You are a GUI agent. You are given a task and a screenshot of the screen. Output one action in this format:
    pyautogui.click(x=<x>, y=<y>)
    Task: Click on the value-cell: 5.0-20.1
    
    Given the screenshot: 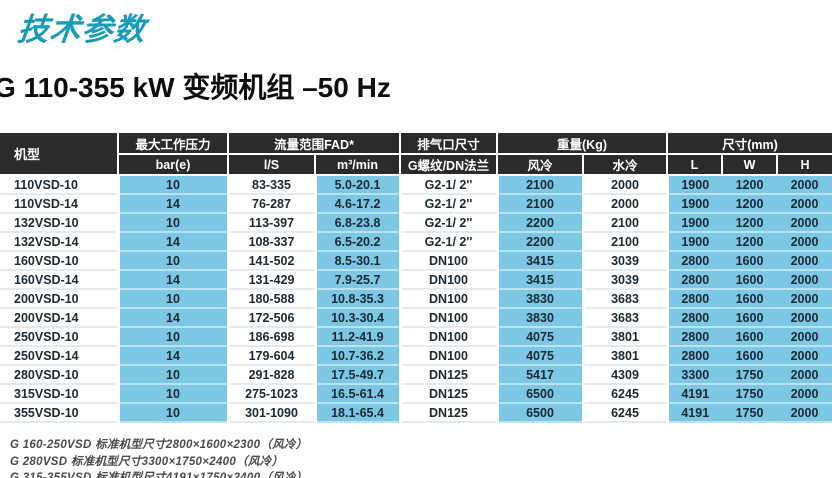 What is the action you would take?
    pyautogui.click(x=358, y=185)
    